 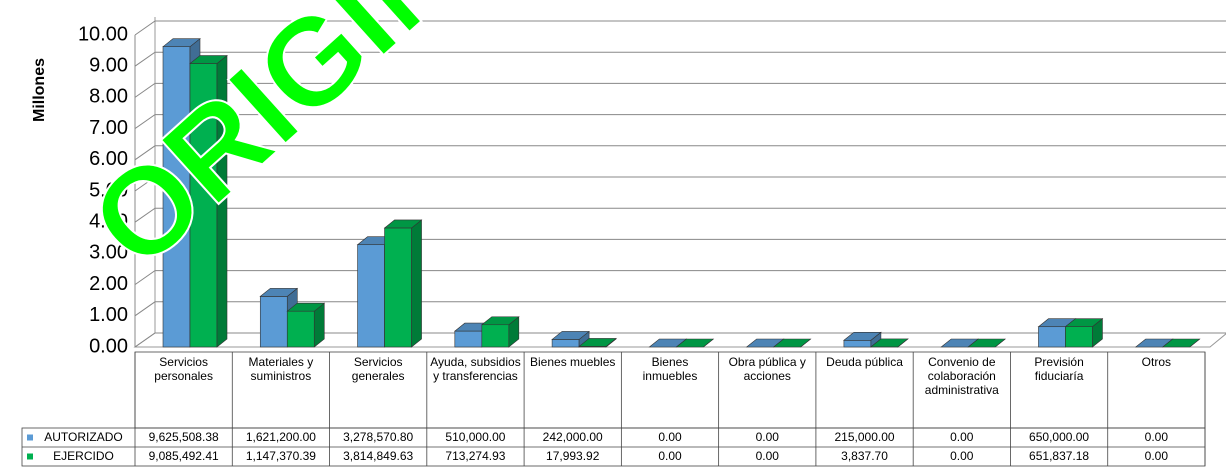 I want to click on value-label: 650,000.00, so click(x=1059, y=437).